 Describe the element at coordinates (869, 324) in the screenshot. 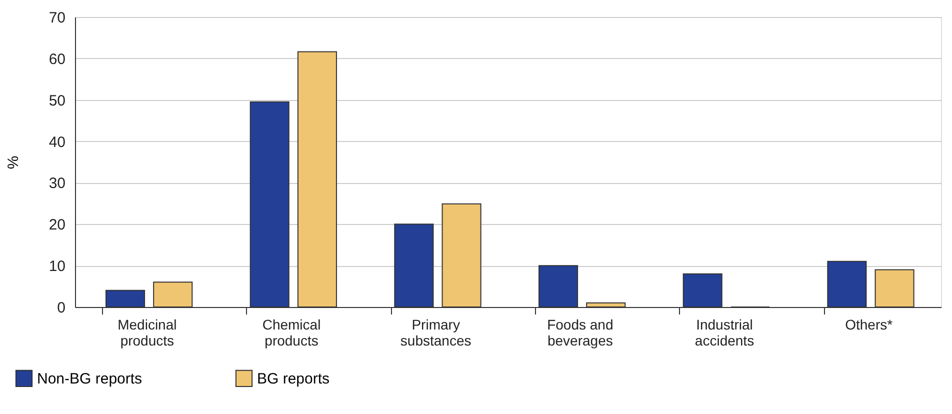

I see `x-tick-label: Others*` at that location.